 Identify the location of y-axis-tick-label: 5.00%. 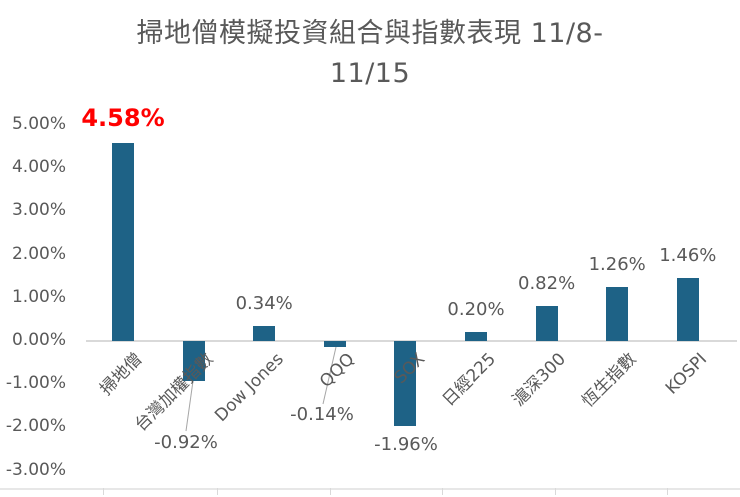
(38, 124).